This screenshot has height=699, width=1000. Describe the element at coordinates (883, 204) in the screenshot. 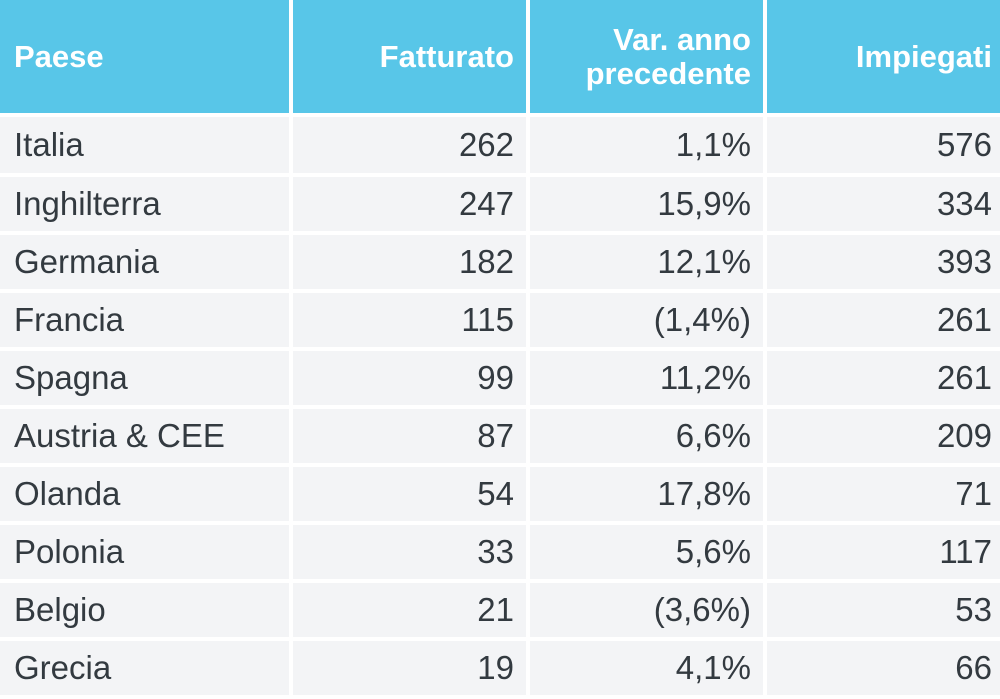

I see `cell-impiegati: 334` at that location.